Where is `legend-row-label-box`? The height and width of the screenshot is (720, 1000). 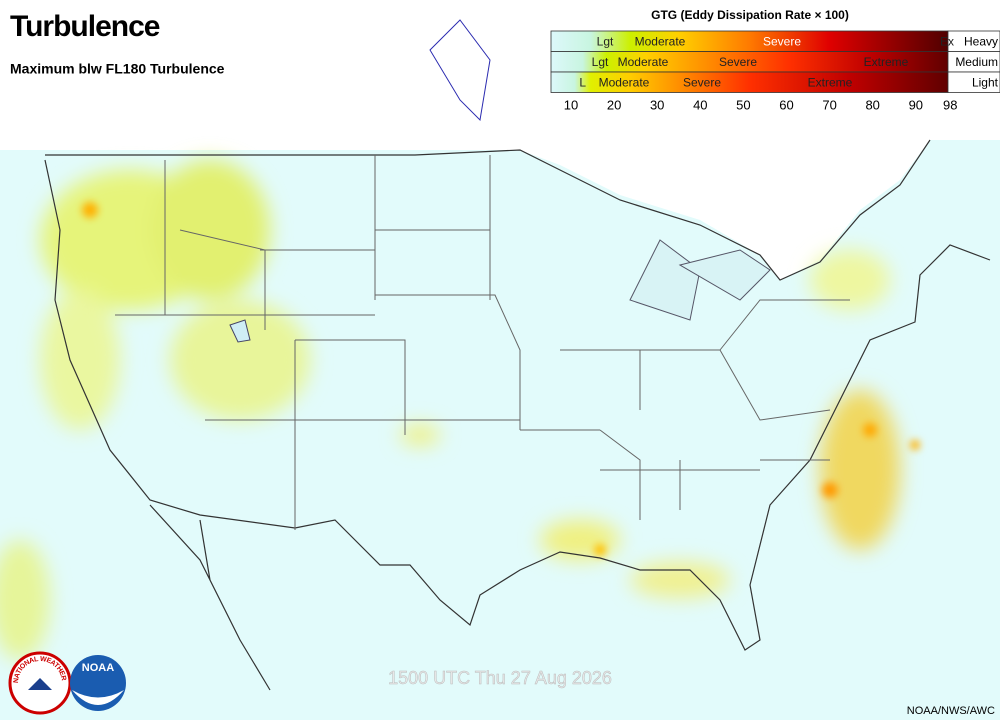 legend-row-label-box is located at coordinates (973, 82).